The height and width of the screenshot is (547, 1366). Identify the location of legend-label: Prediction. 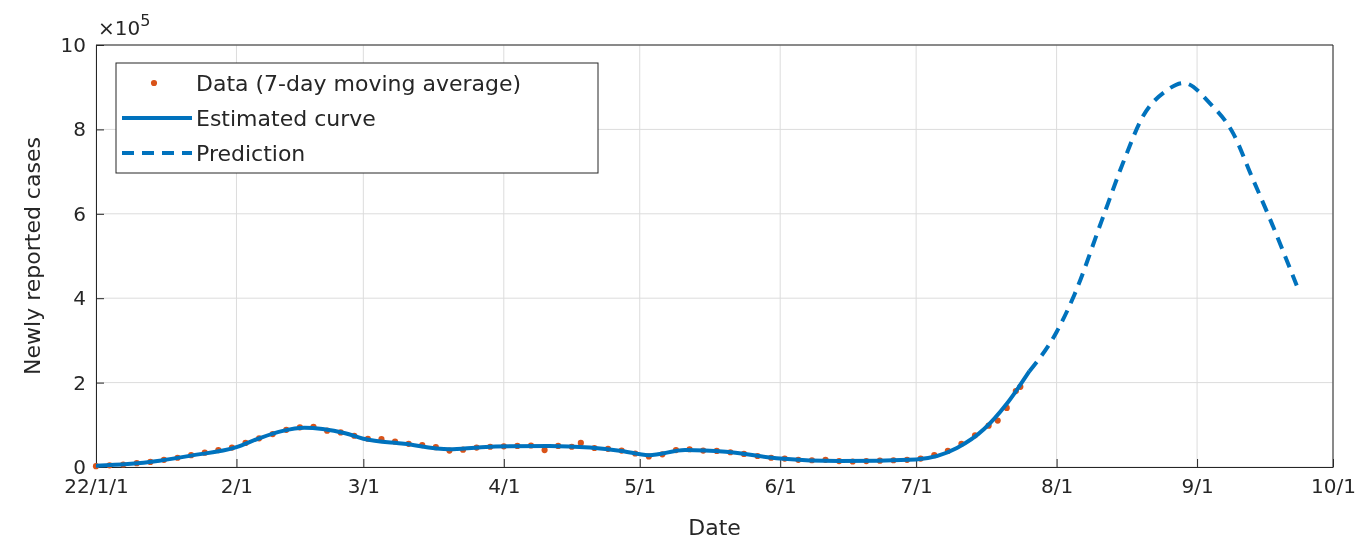
(251, 153).